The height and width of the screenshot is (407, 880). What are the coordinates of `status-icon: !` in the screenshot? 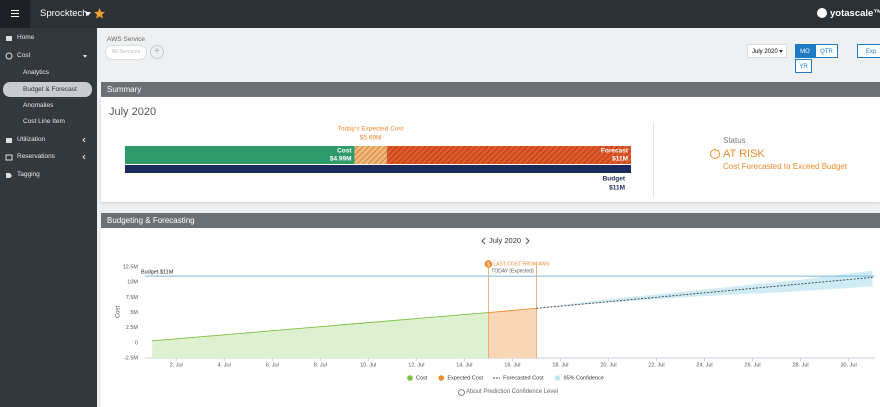 It's located at (715, 154).